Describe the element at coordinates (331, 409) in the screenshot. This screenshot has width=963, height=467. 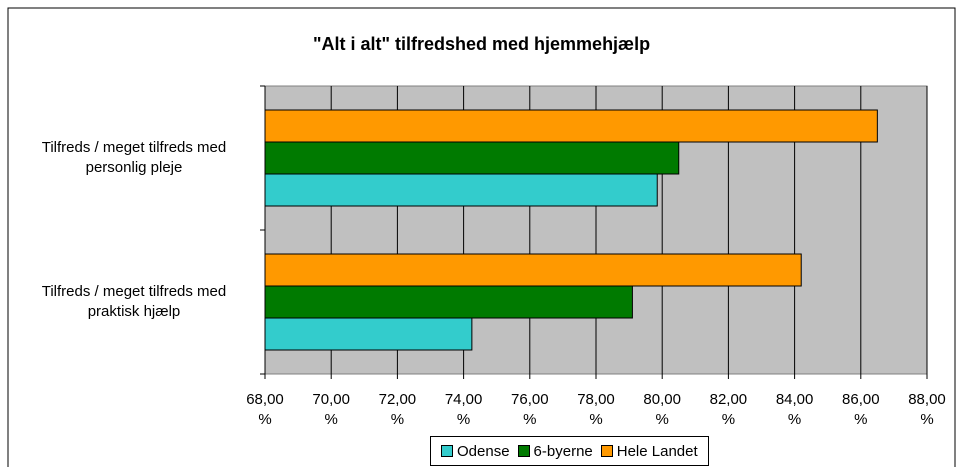
I see `x-tick-label: 70,00 %` at that location.